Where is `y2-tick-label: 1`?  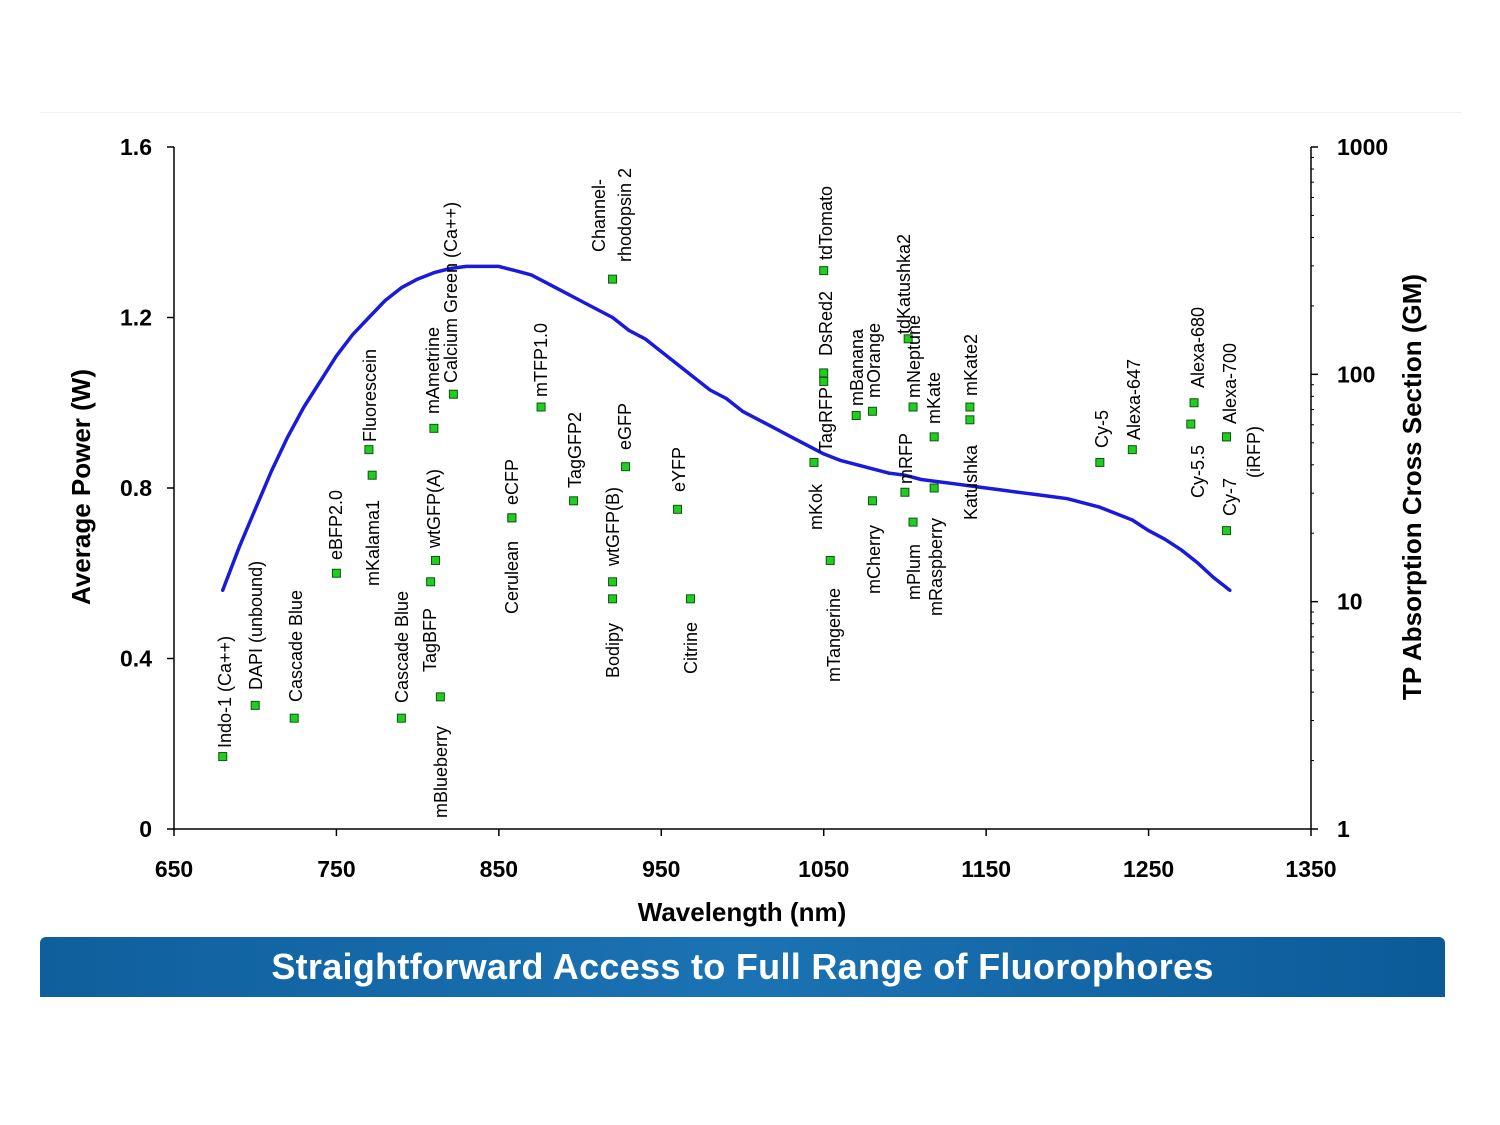 y2-tick-label: 1 is located at coordinates (1343, 829).